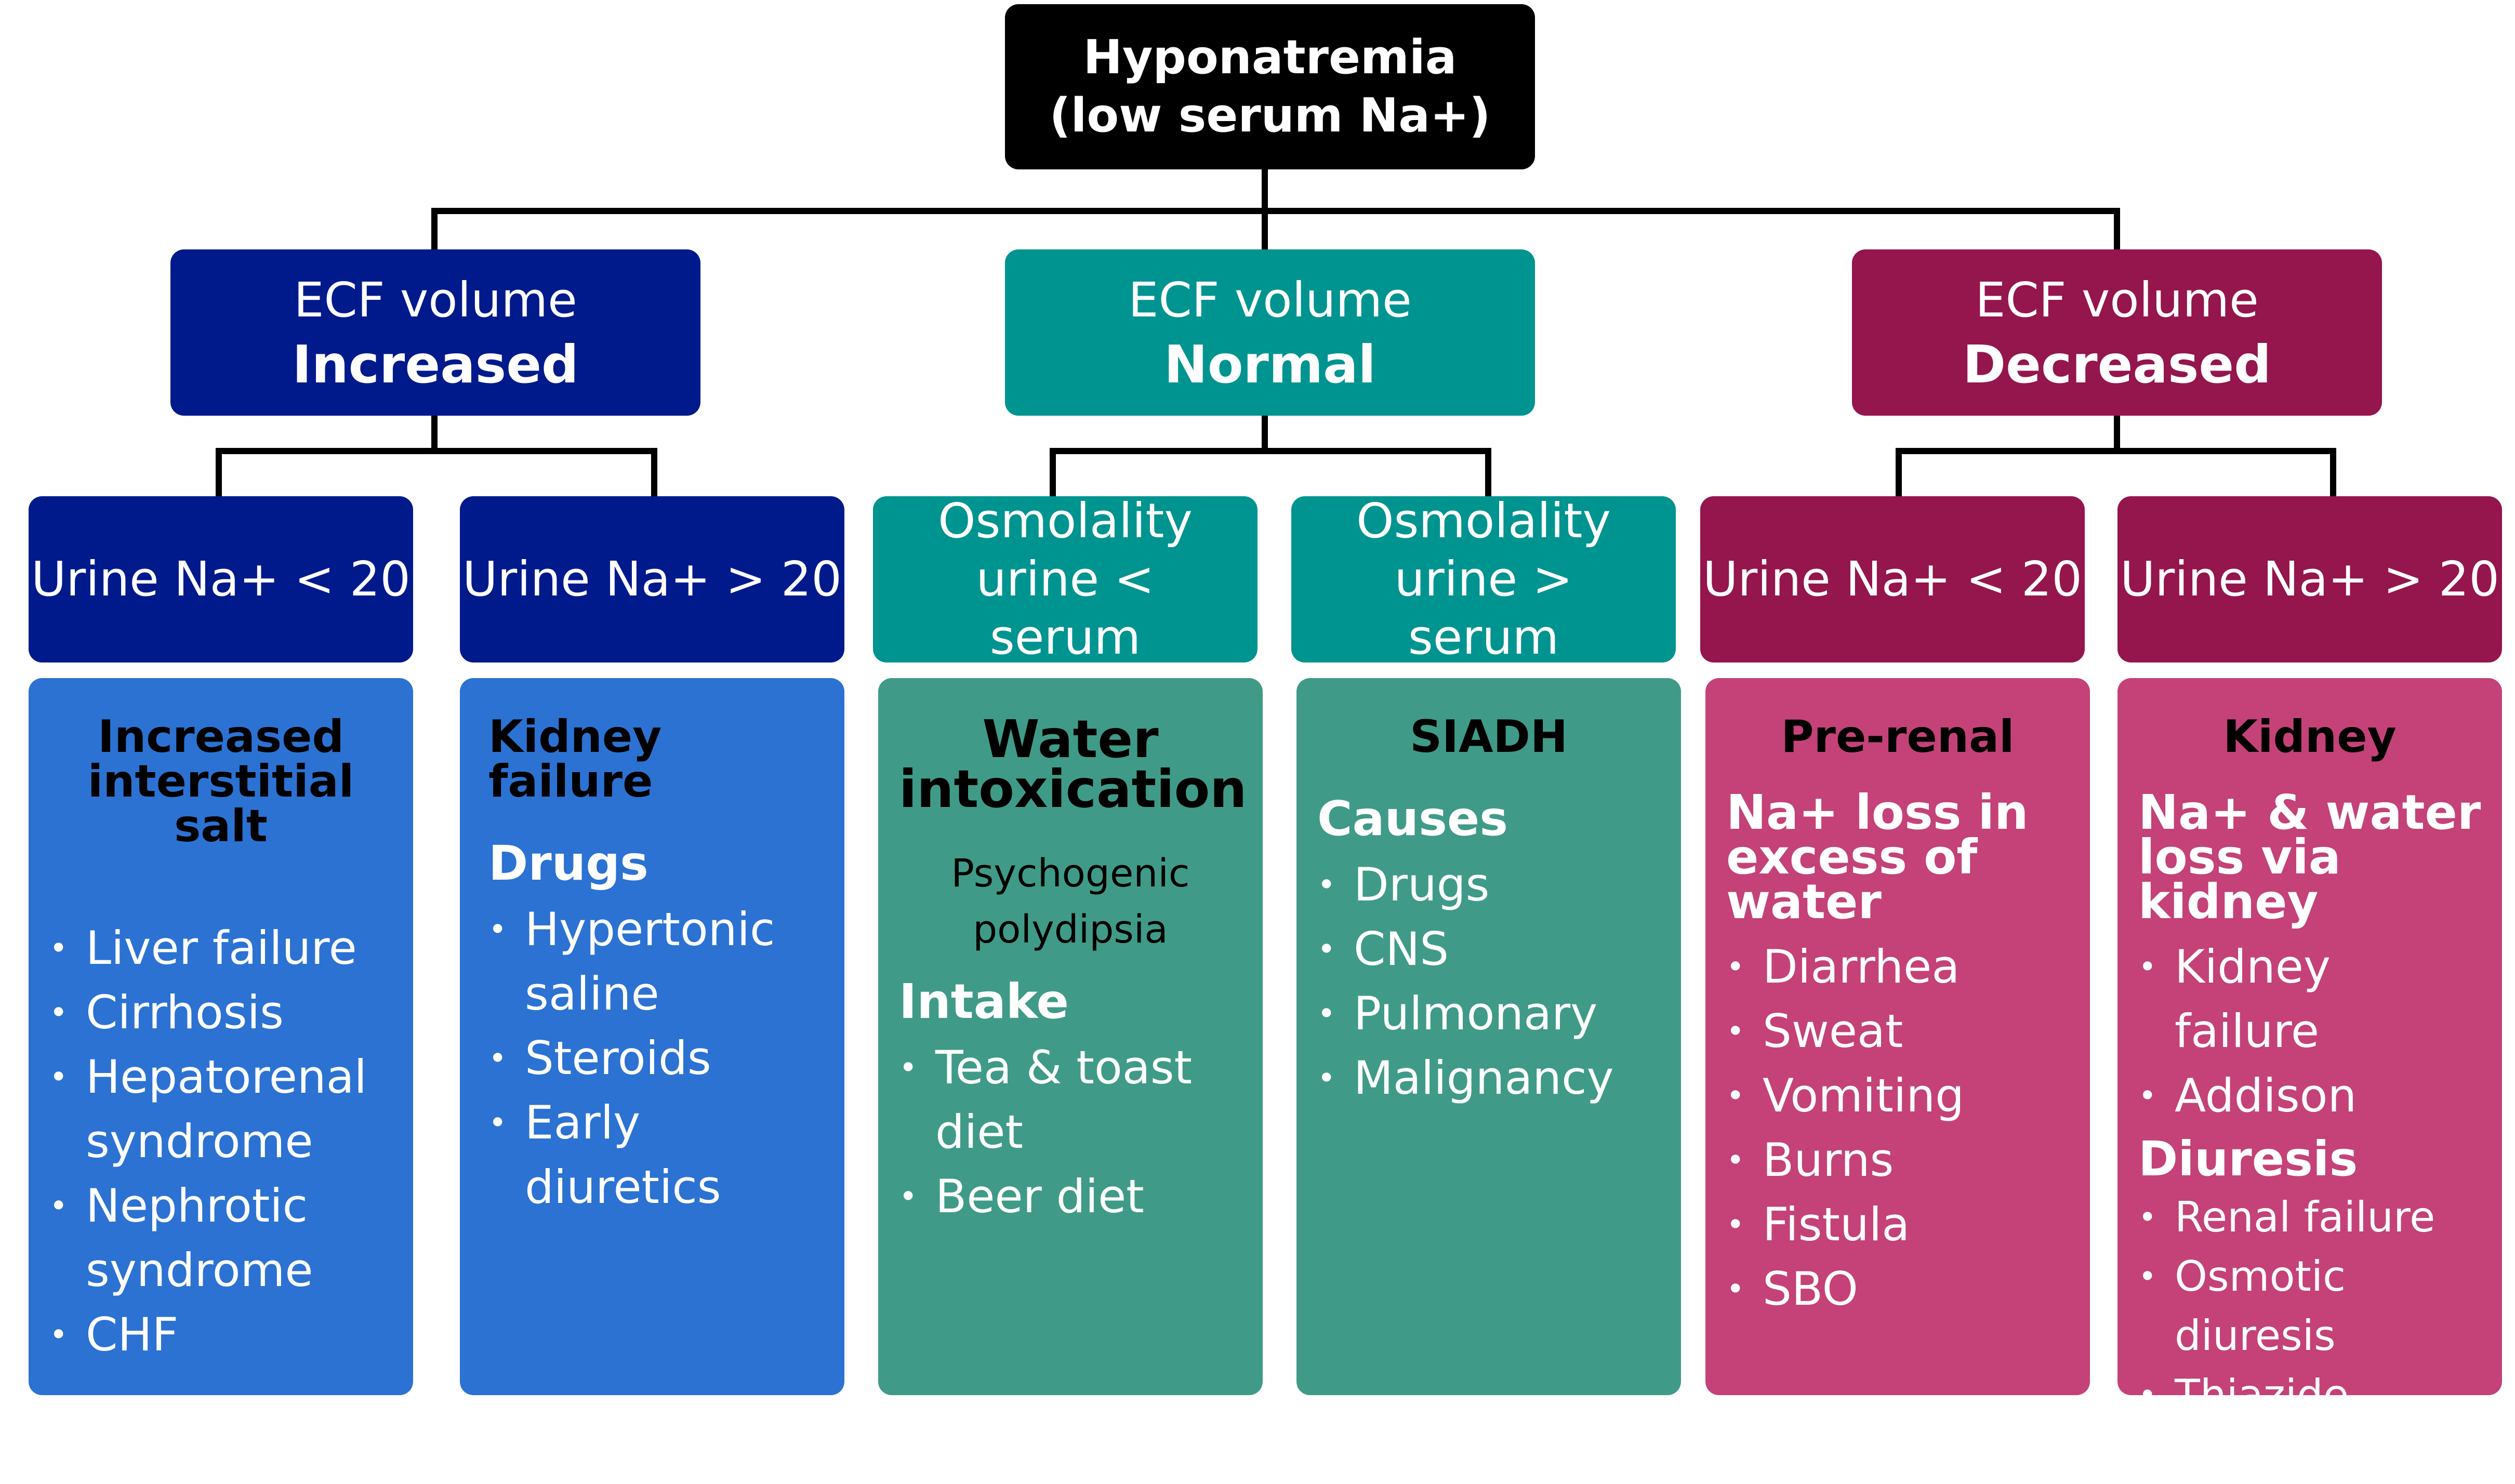 This screenshot has height=1484, width=2515. I want to click on ecf-increased-label: ECF volume, so click(435, 300).